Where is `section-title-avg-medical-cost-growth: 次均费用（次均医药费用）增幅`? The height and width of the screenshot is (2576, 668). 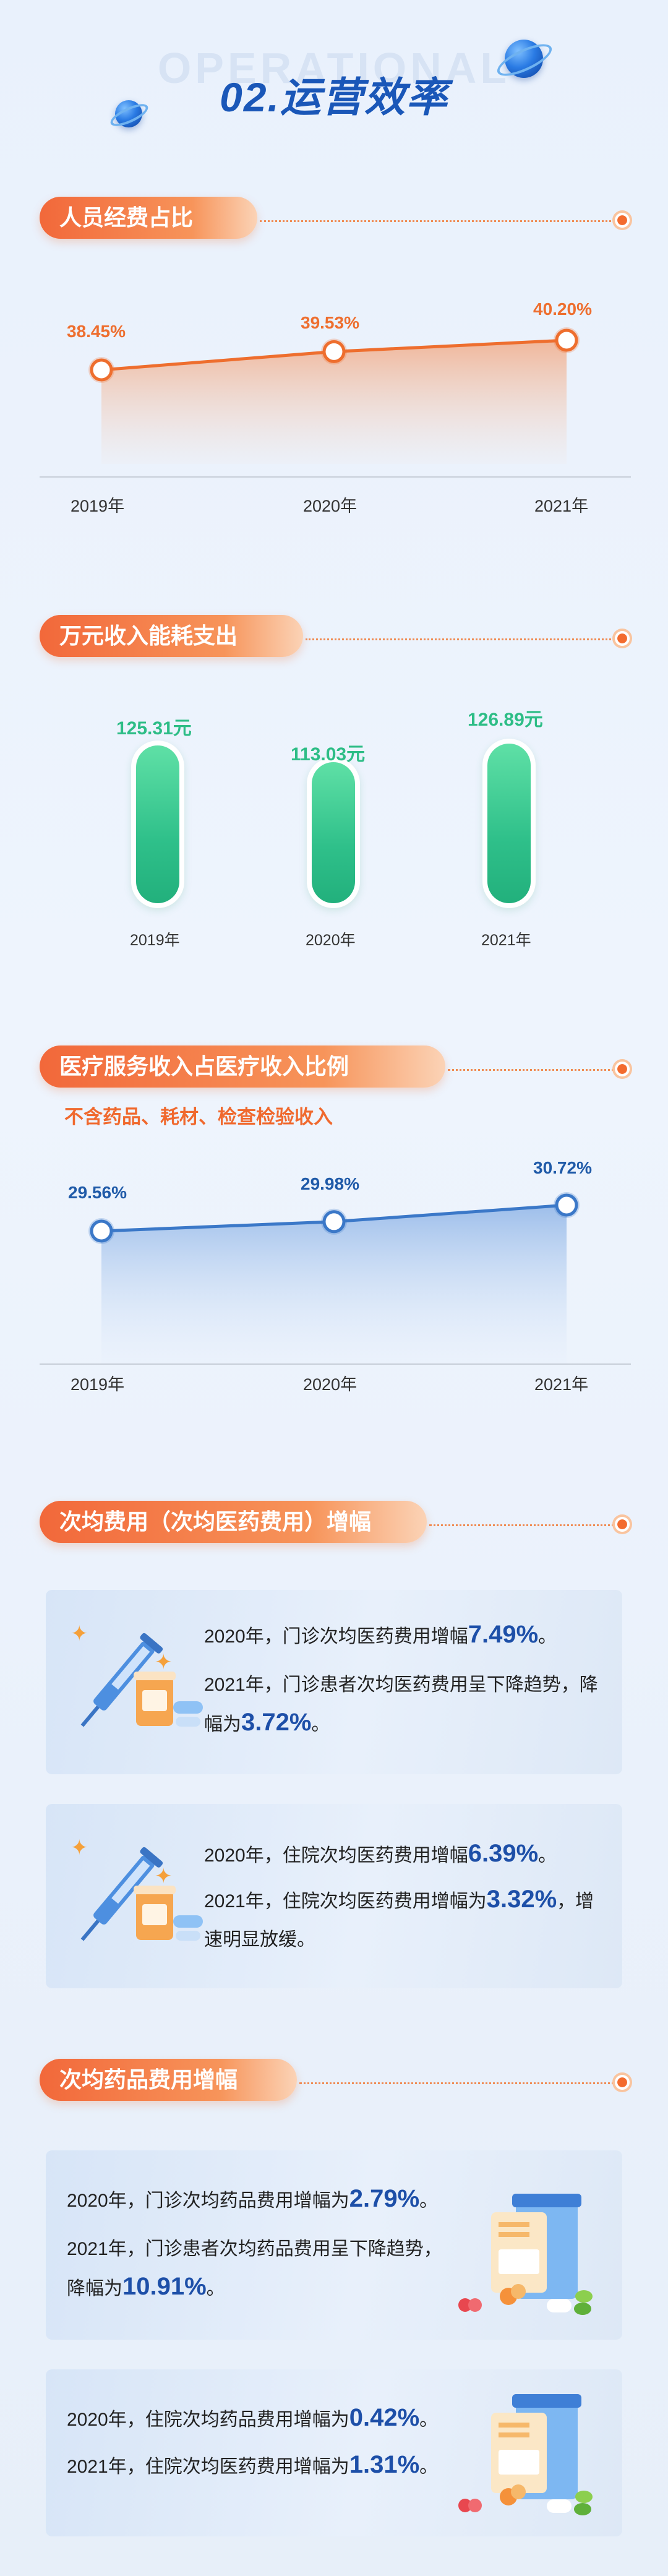 section-title-avg-medical-cost-growth: 次均费用（次均医药费用）增幅 is located at coordinates (233, 1522).